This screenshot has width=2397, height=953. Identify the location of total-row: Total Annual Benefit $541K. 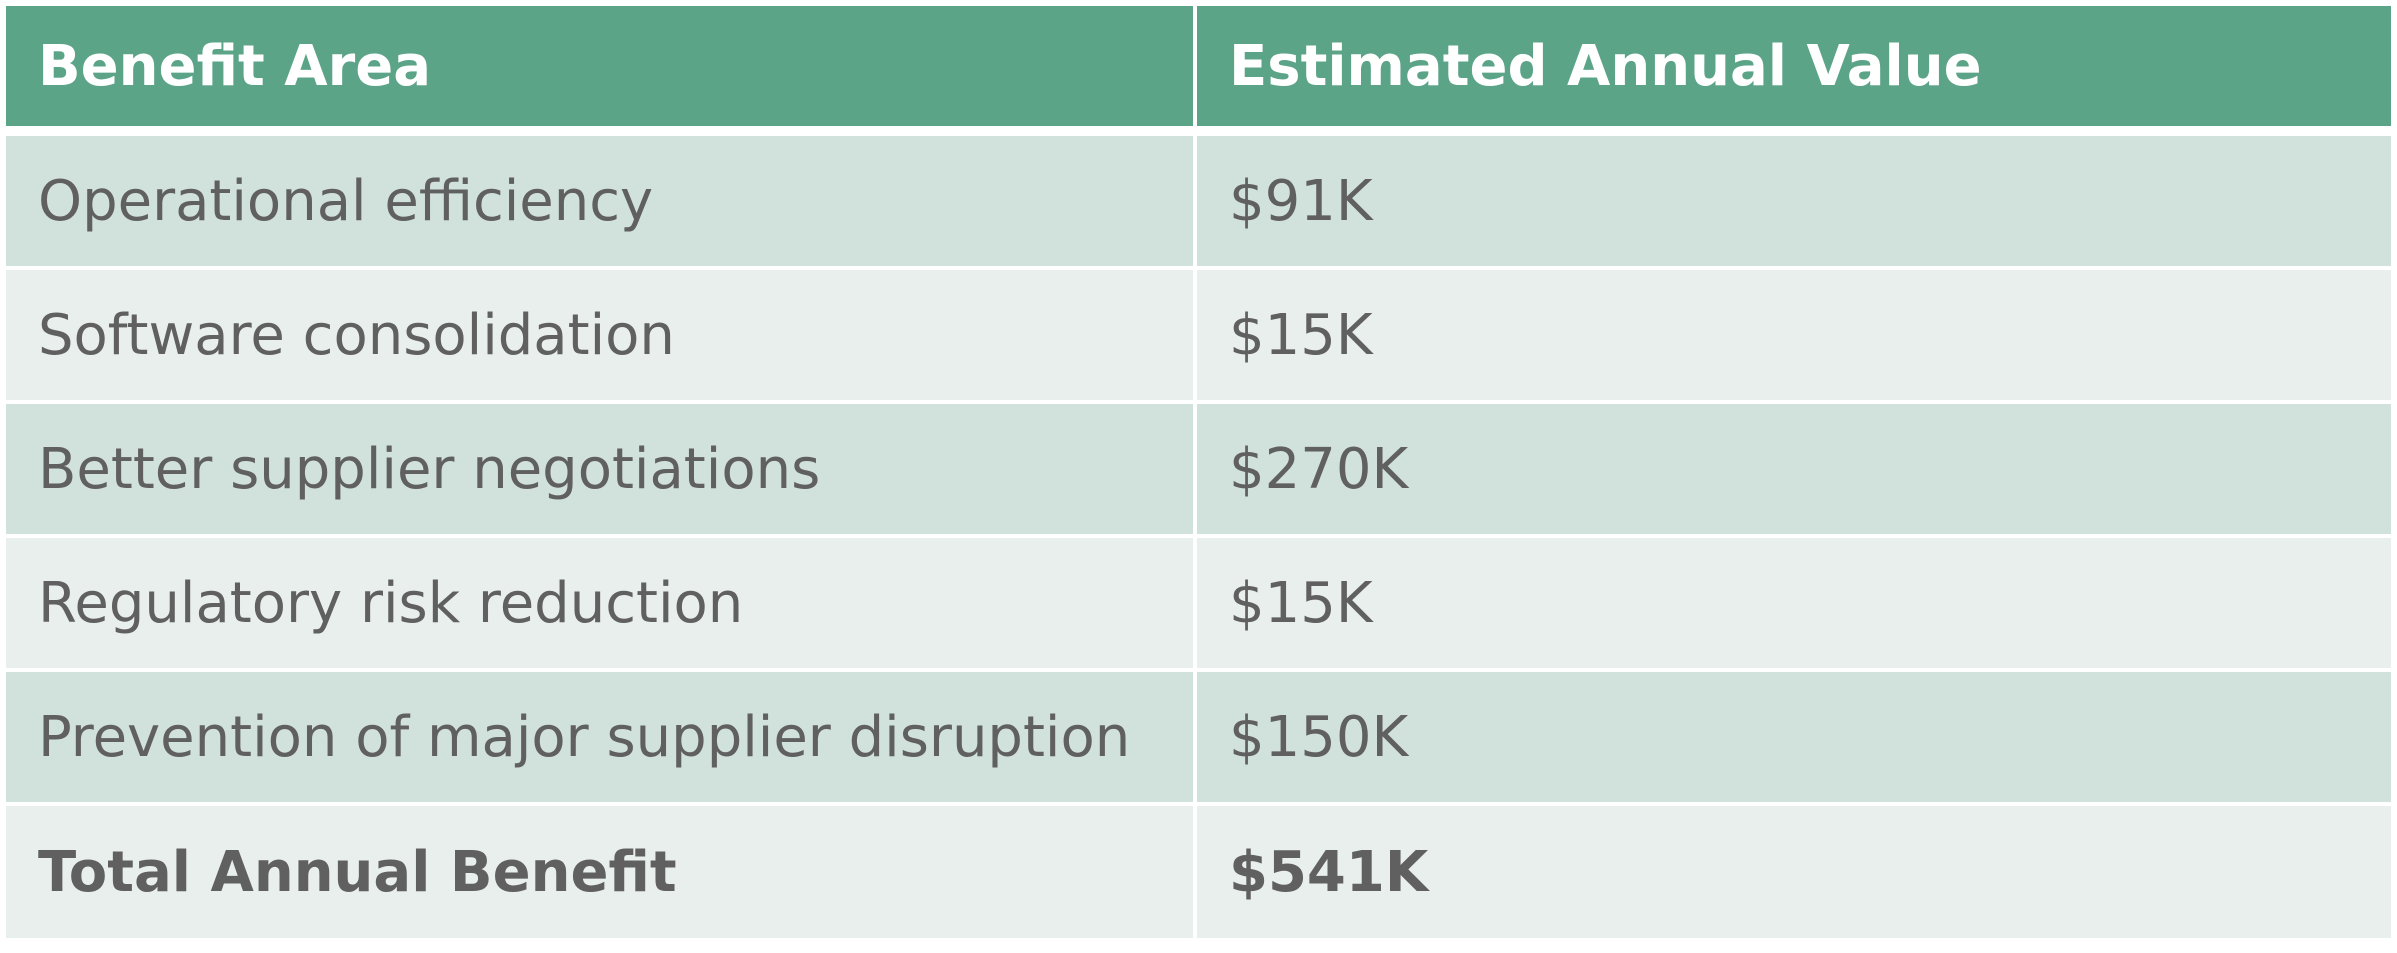
(1198, 872).